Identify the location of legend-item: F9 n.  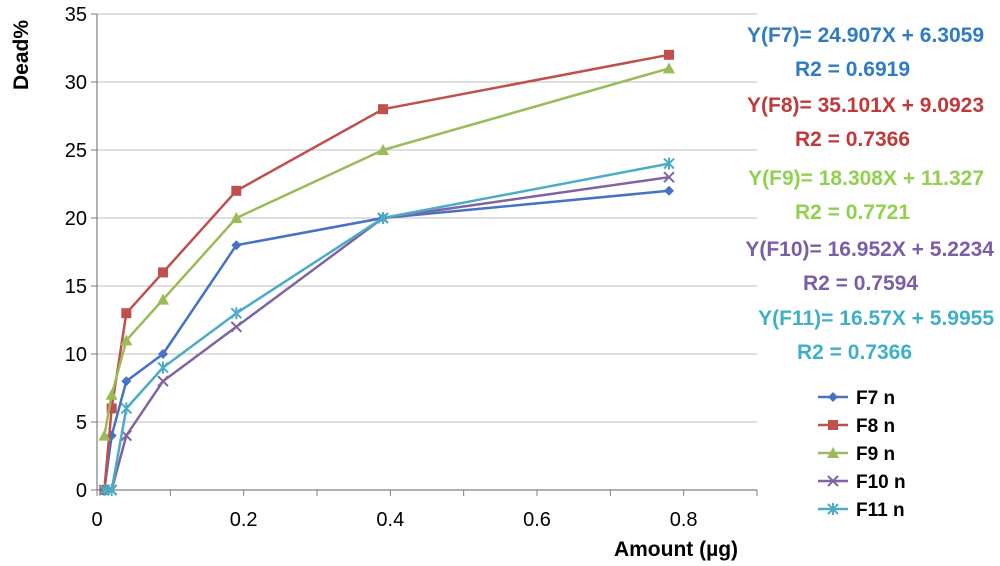
(856, 454).